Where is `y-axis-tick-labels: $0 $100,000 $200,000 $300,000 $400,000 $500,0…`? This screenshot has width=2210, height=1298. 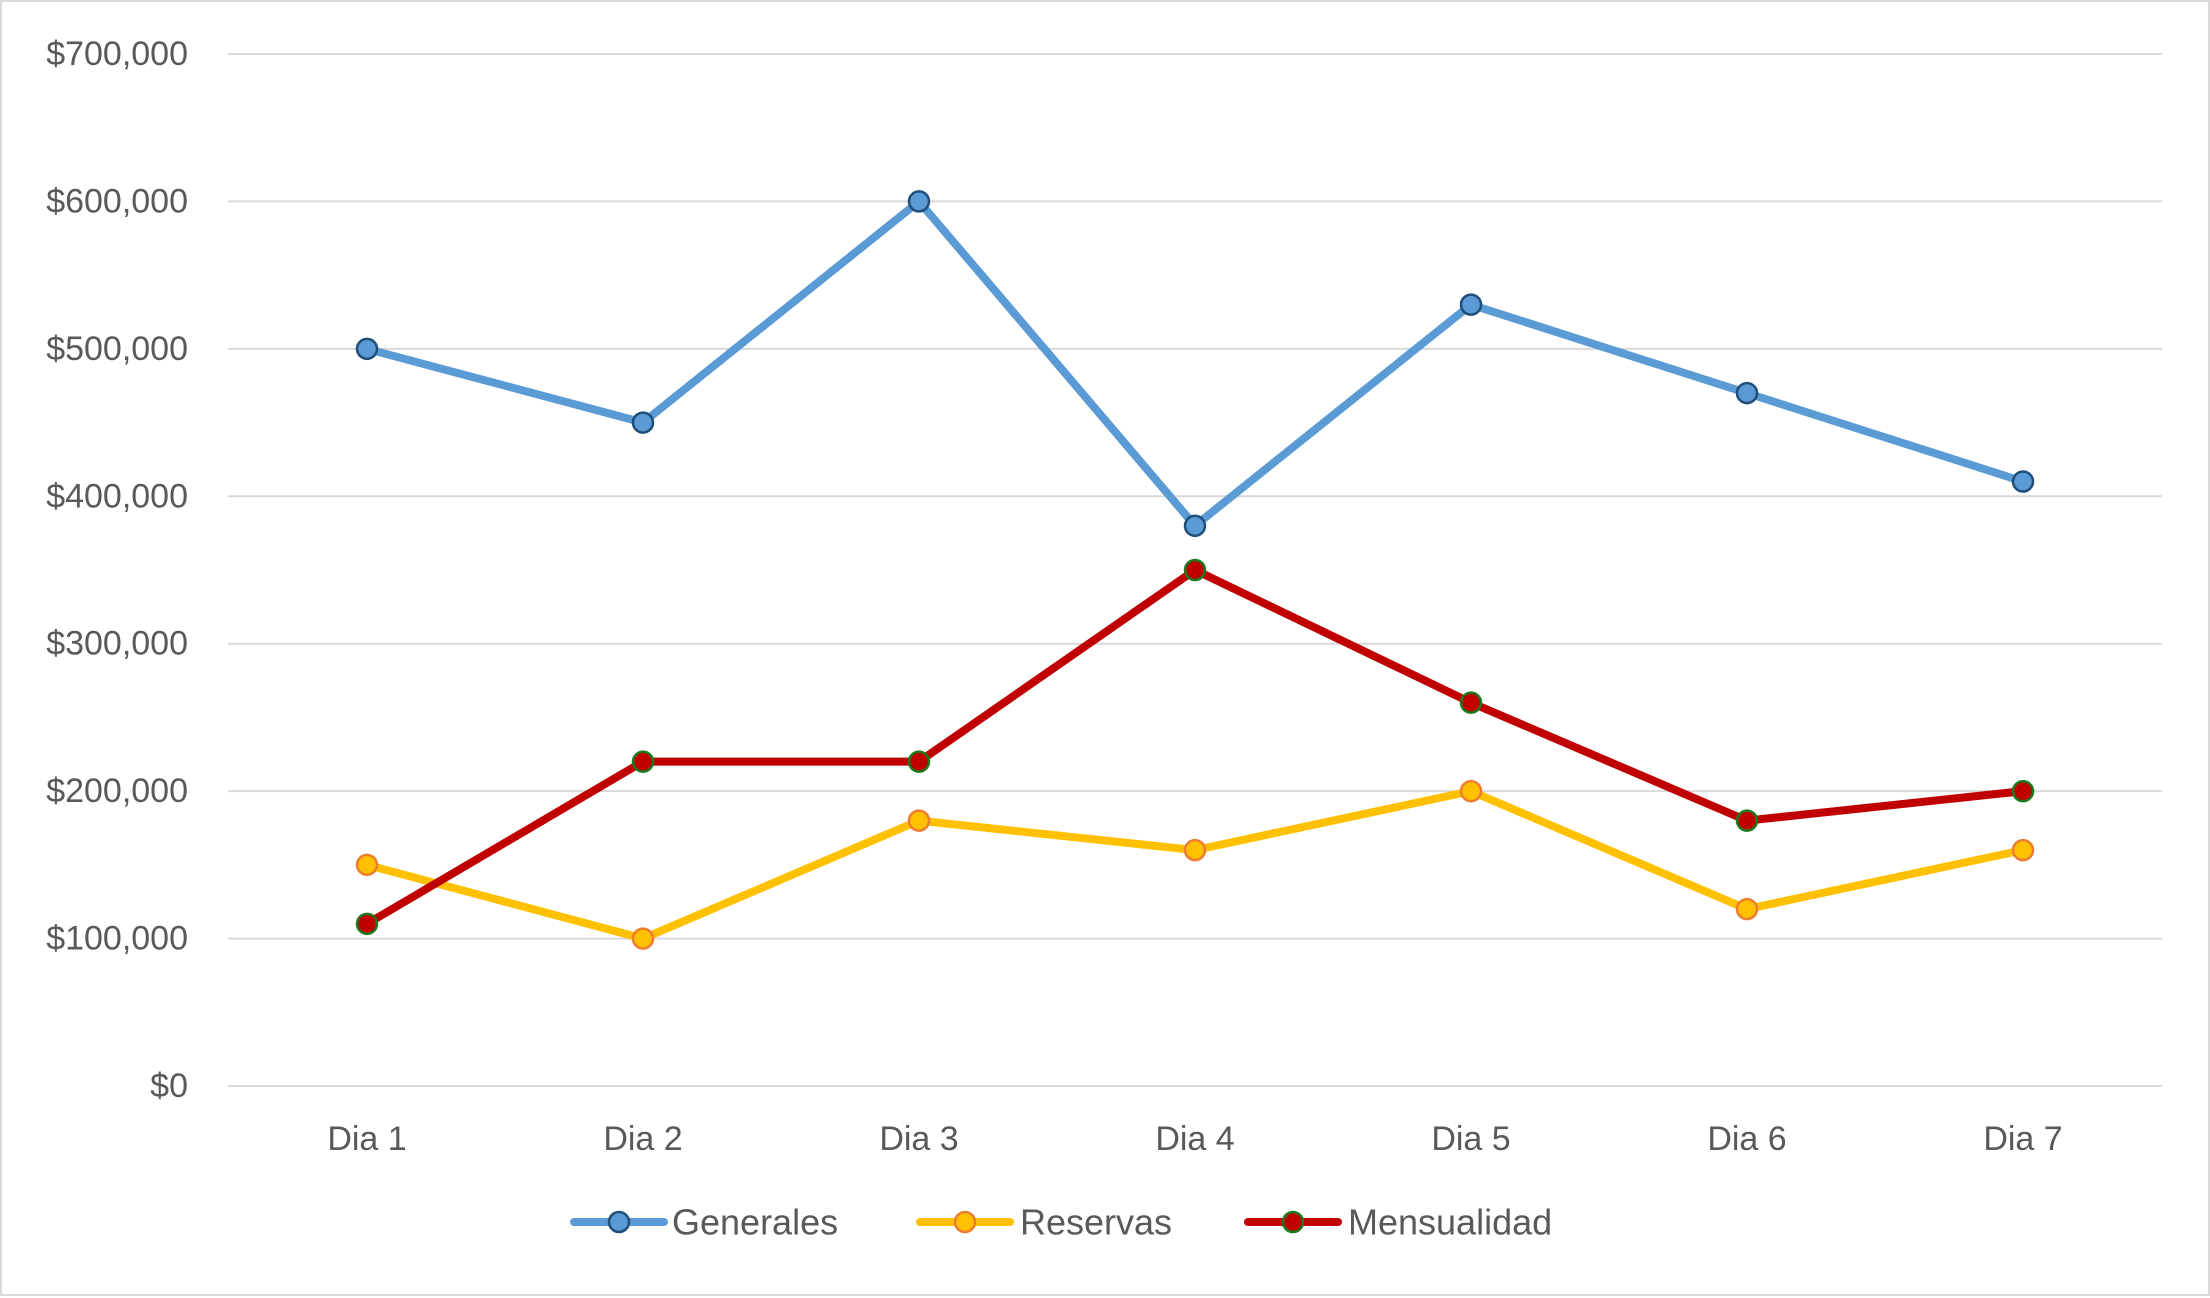
y-axis-tick-labels: $0 $100,000 $200,000 $300,000 $400,000 $500,0… is located at coordinates (117, 570).